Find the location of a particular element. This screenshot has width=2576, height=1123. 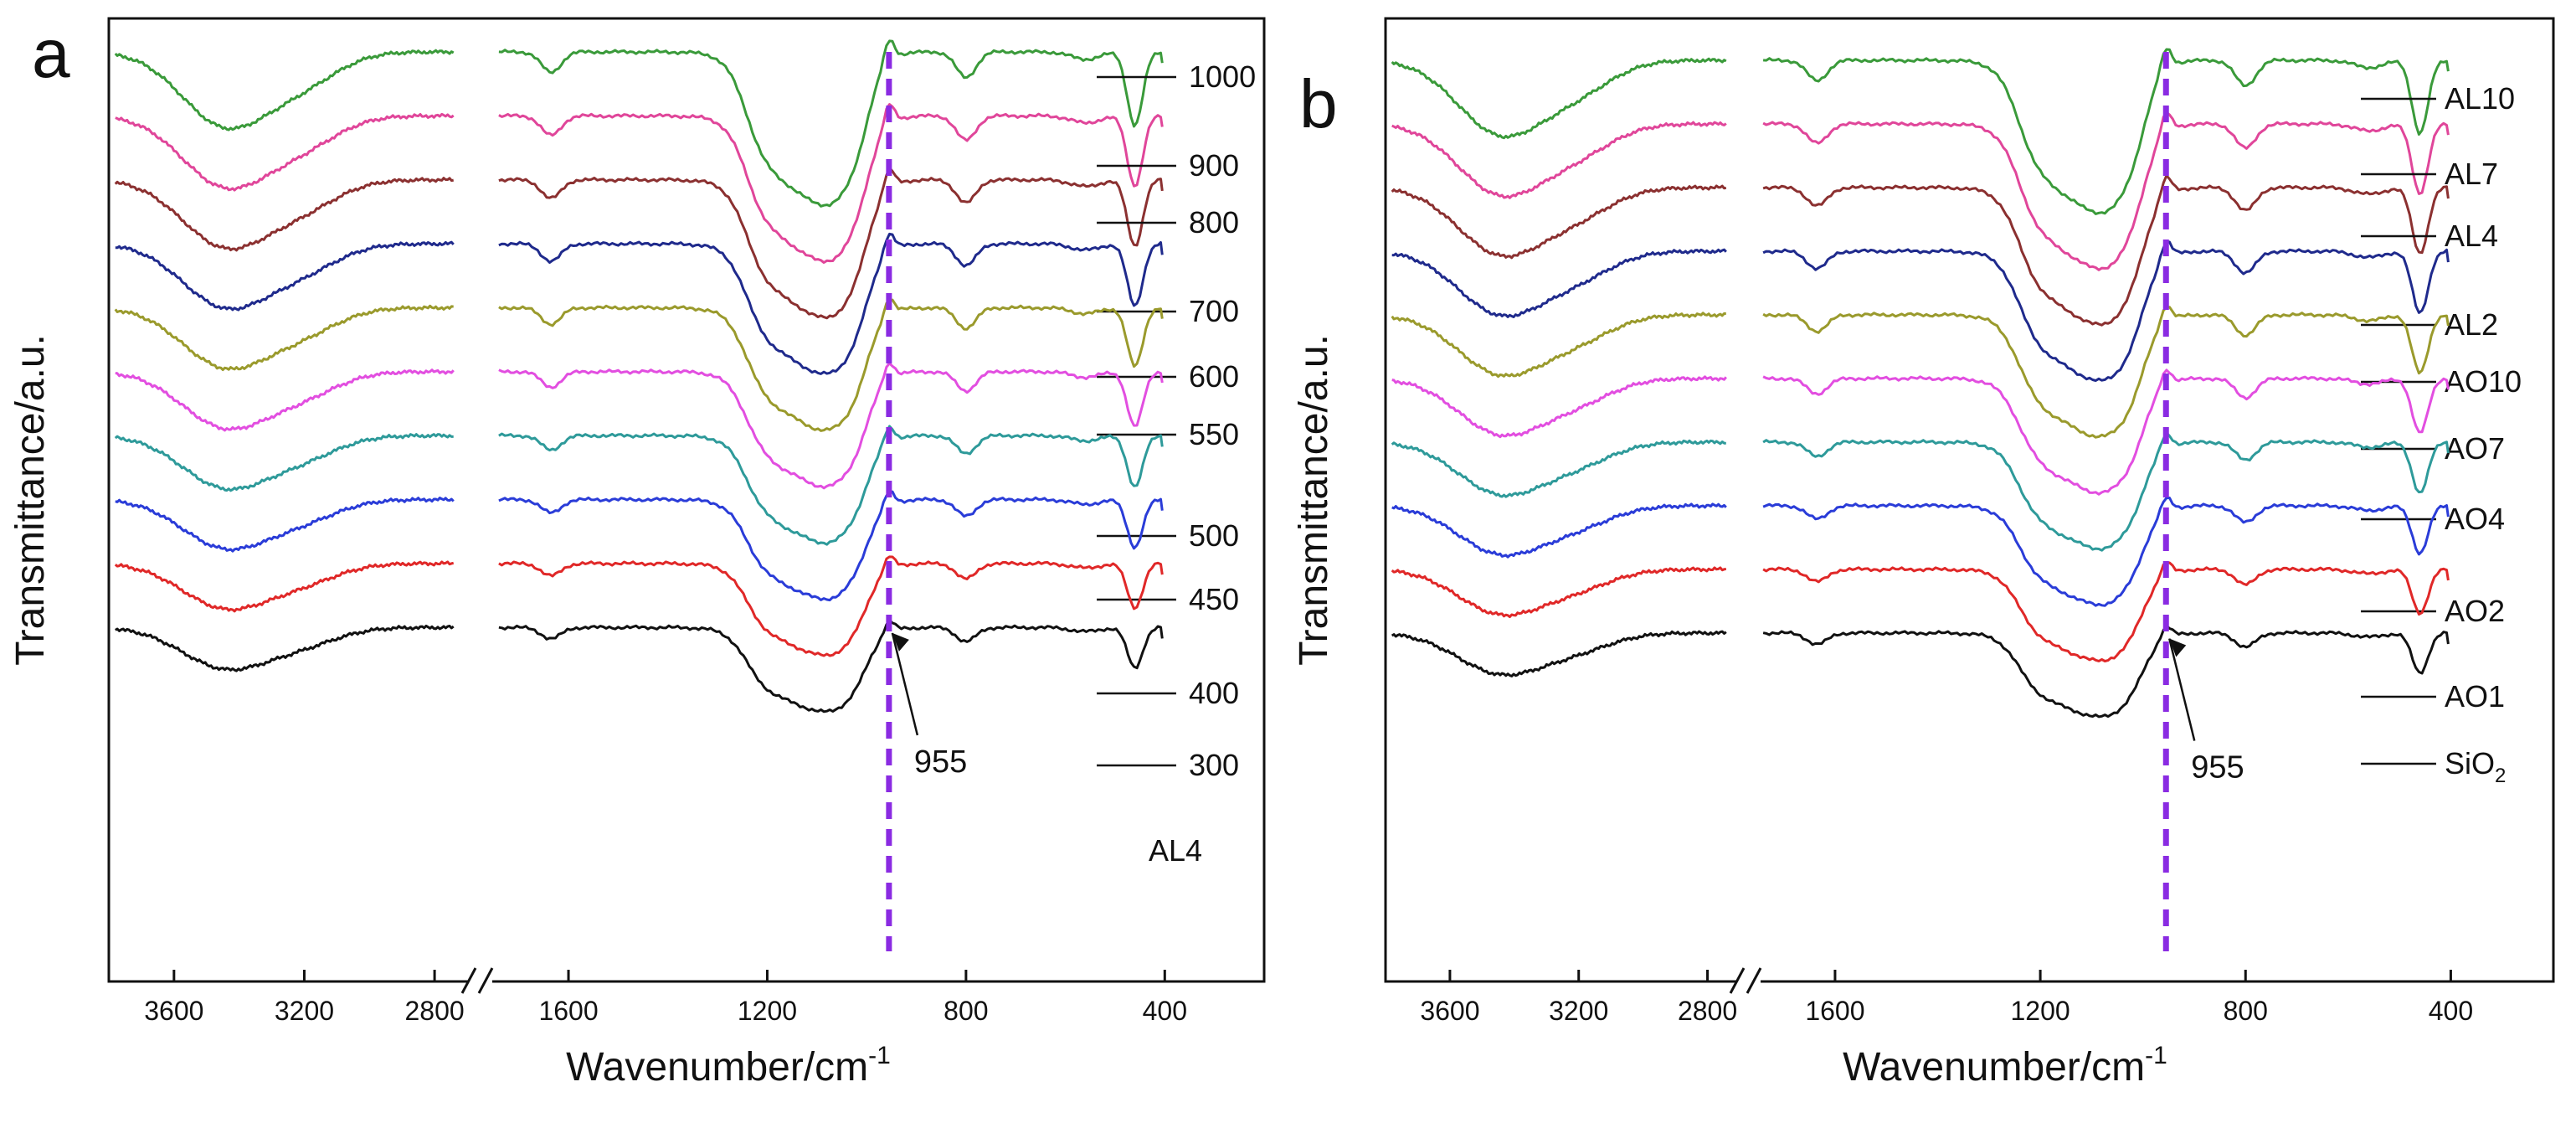

sample-label: AL4 is located at coordinates (1175, 850).